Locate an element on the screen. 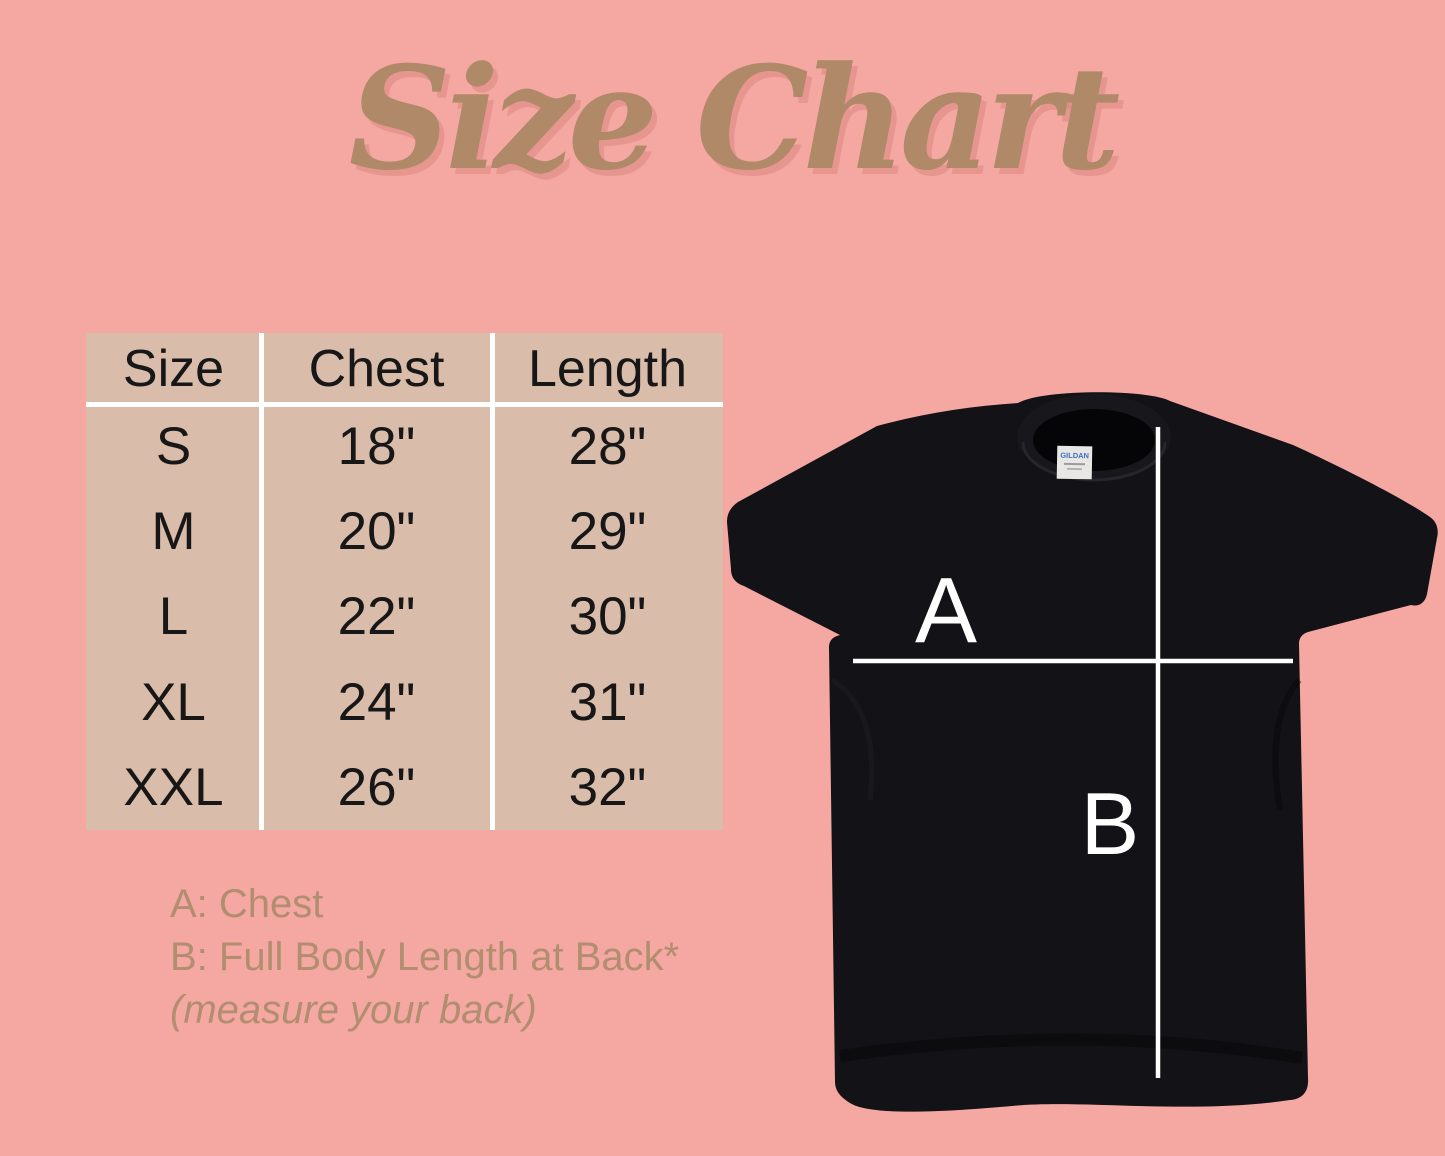  wrinkle-highlight is located at coordinates (852, 739).